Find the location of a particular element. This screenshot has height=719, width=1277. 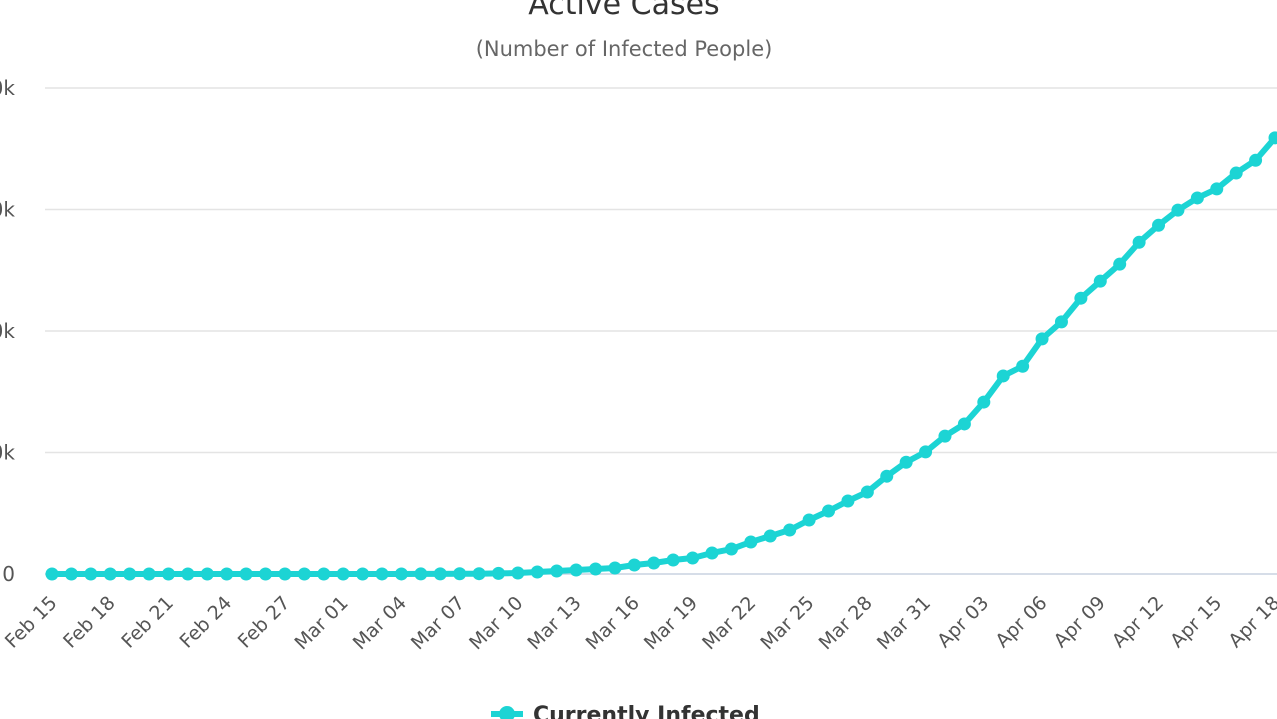

x-tick-label: Mar 01 is located at coordinates (321, 623).